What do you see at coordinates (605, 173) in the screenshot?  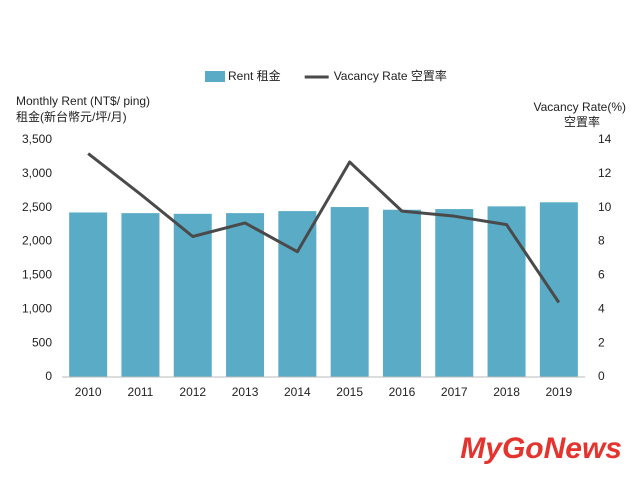 I see `y2-tick-label: 12` at bounding box center [605, 173].